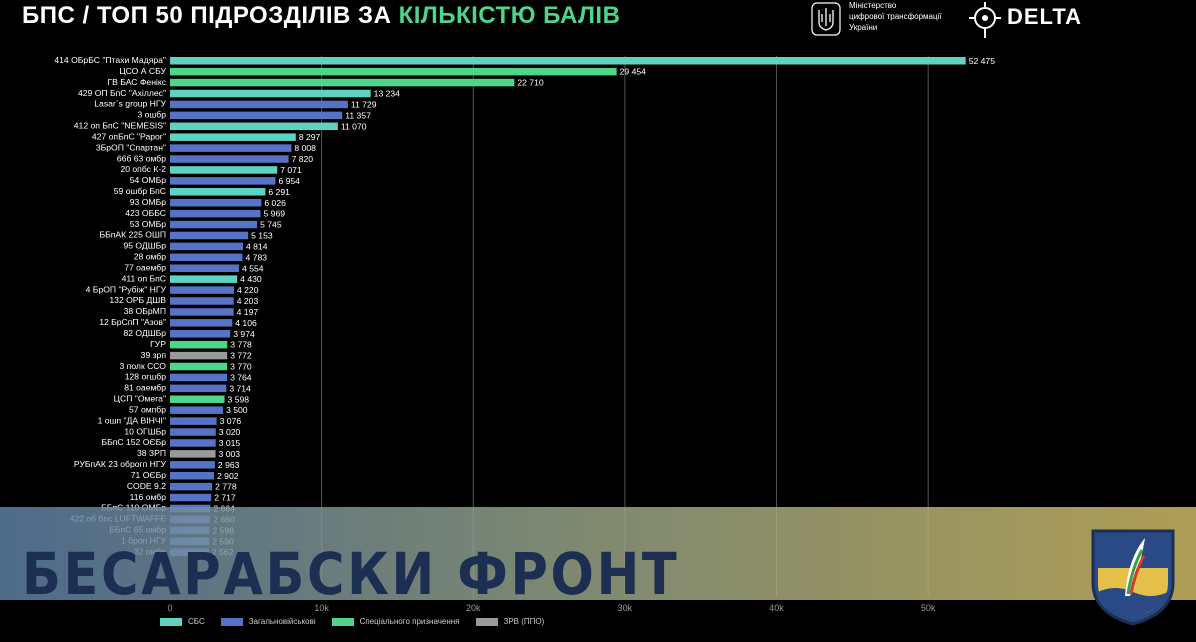  What do you see at coordinates (144, 246) in the screenshot?
I see `bar-category-label: 95 ОДШБр` at bounding box center [144, 246].